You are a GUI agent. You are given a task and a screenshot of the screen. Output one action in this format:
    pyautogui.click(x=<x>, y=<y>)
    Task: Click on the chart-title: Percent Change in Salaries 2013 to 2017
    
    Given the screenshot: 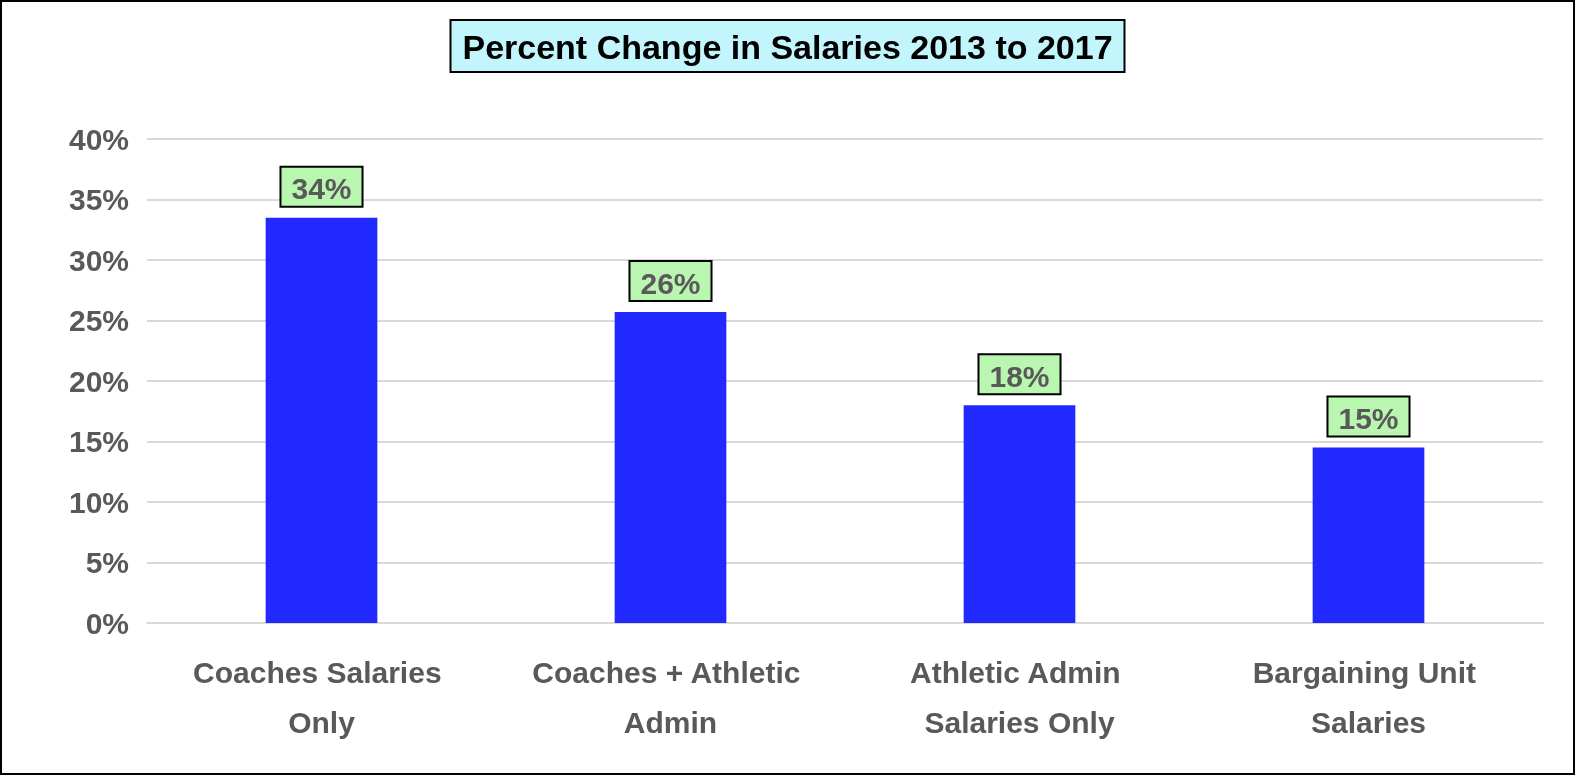 What is the action you would take?
    pyautogui.click(x=787, y=47)
    